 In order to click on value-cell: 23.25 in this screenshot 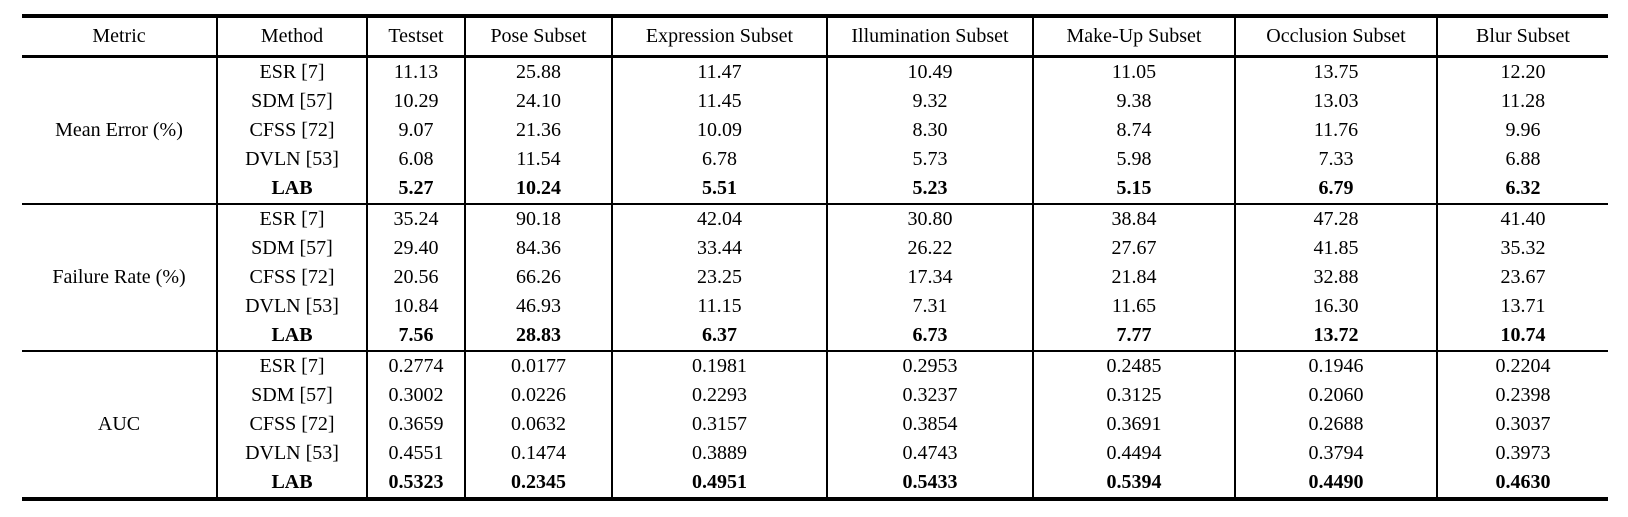, I will do `click(719, 277)`.